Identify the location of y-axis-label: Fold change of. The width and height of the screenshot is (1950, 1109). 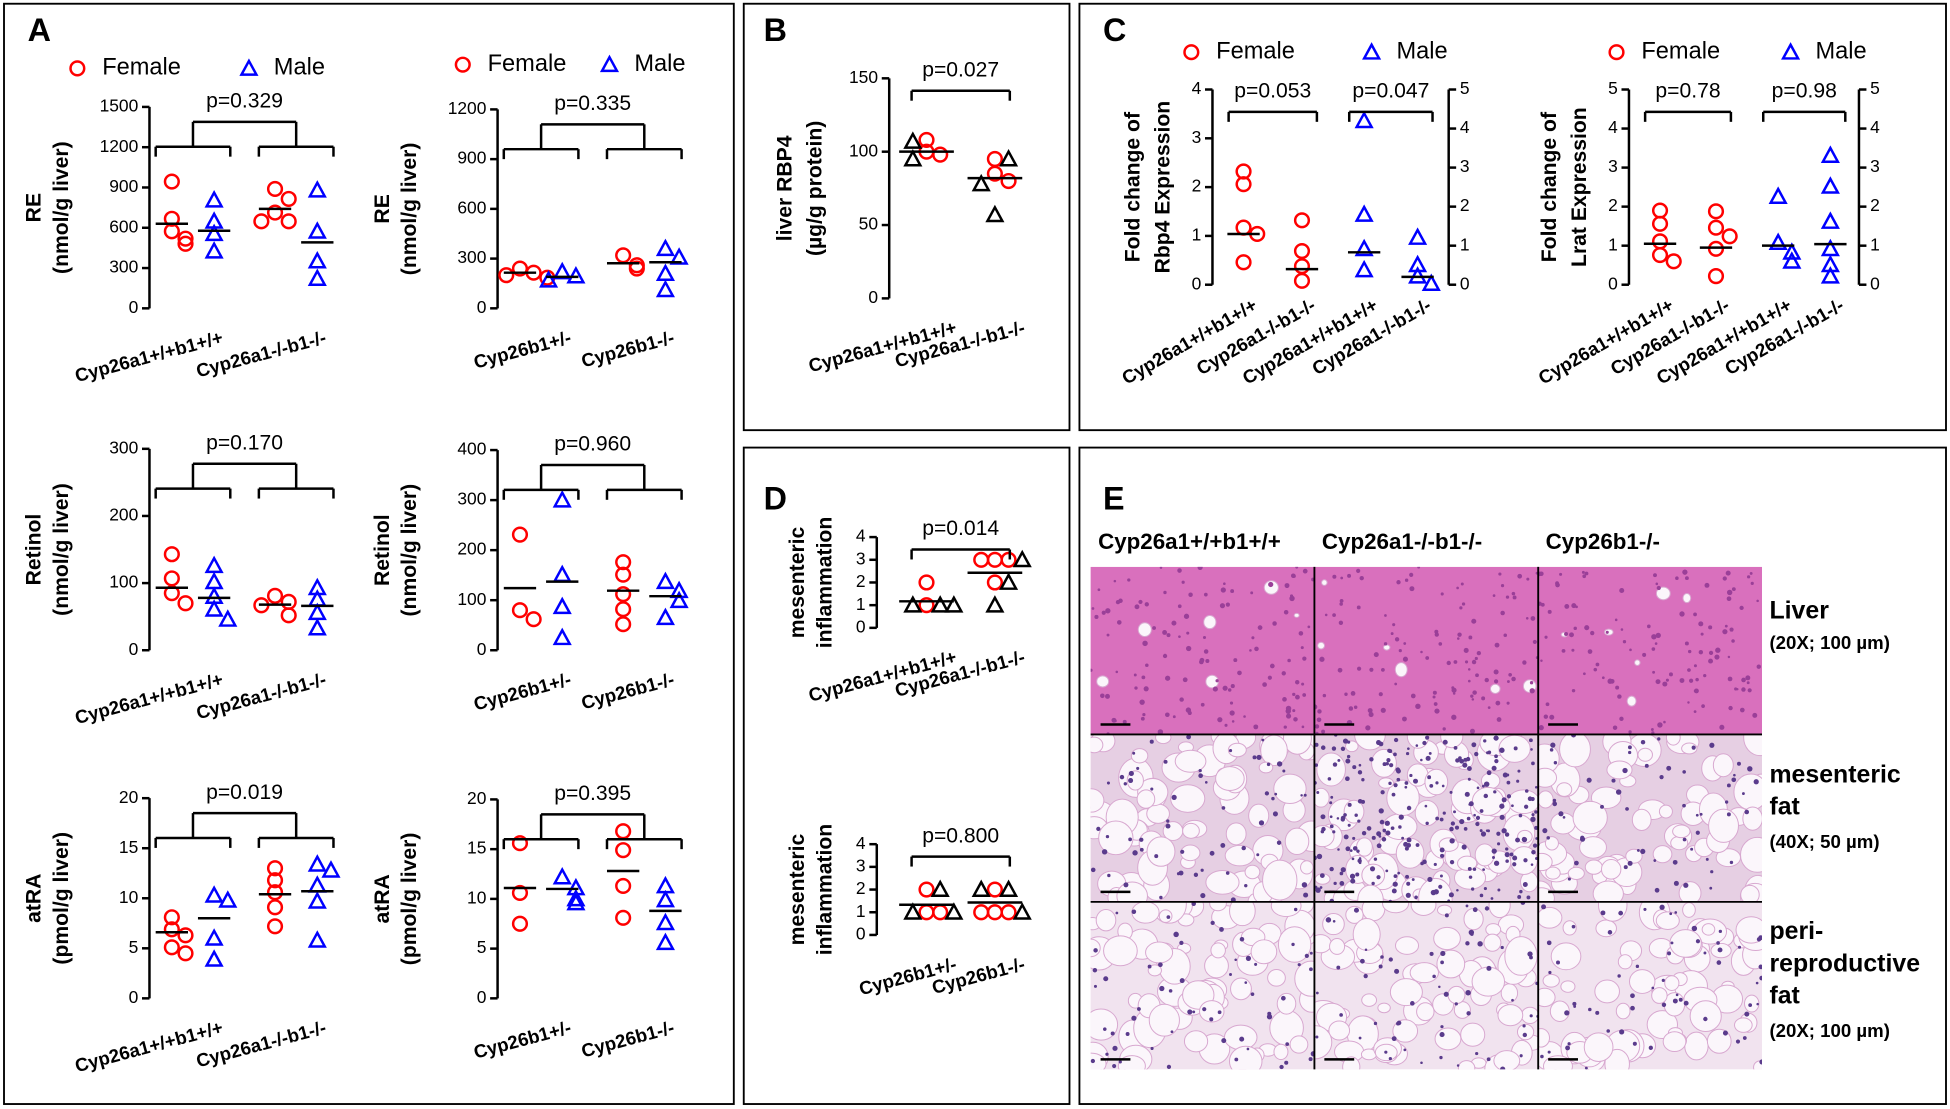
(1549, 186).